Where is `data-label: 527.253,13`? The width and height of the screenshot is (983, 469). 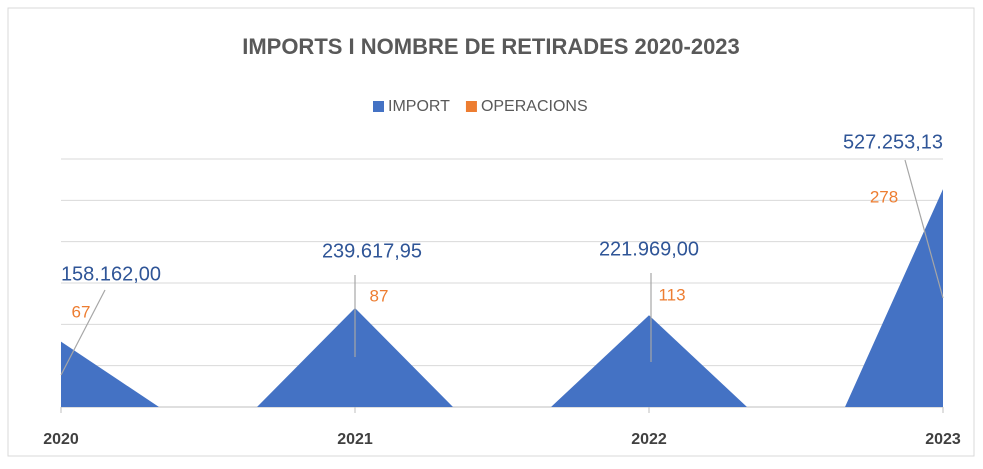
data-label: 527.253,13 is located at coordinates (893, 142).